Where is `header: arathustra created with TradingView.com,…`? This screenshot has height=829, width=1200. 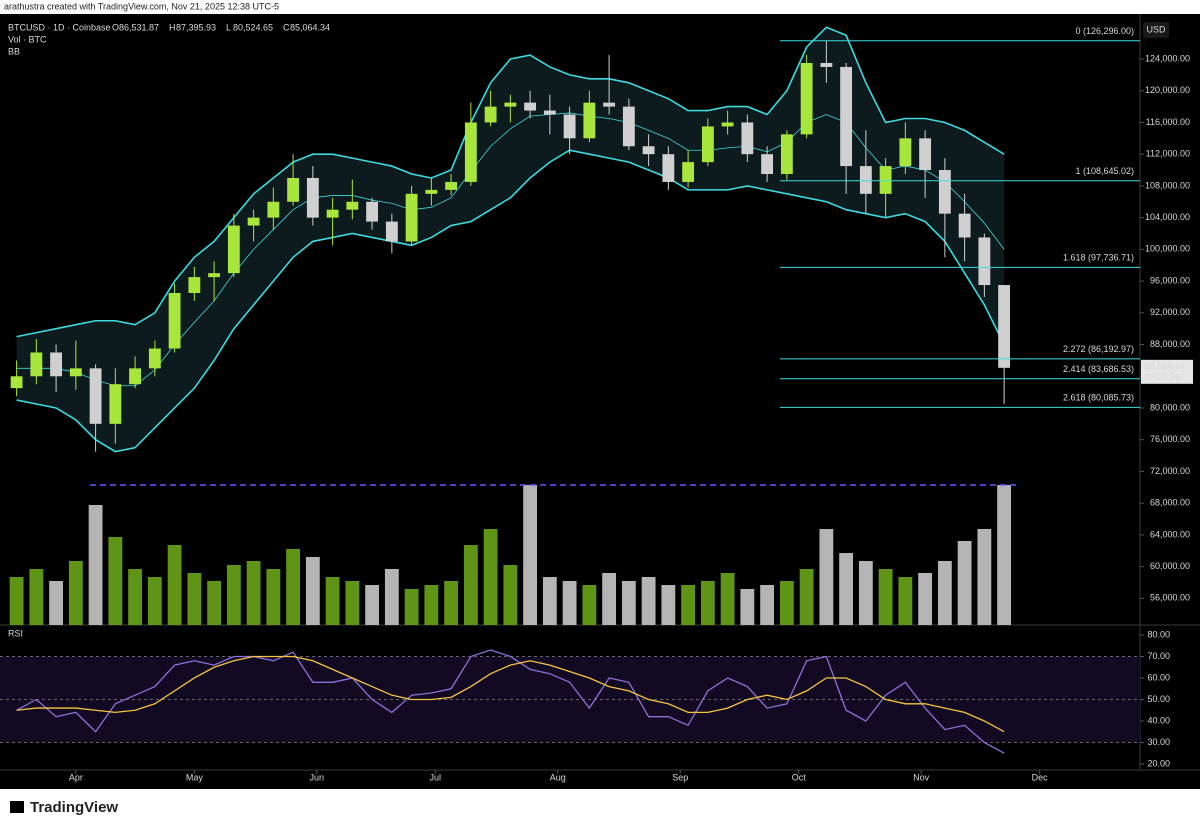 header: arathustra created with TradingView.com,… is located at coordinates (141, 6).